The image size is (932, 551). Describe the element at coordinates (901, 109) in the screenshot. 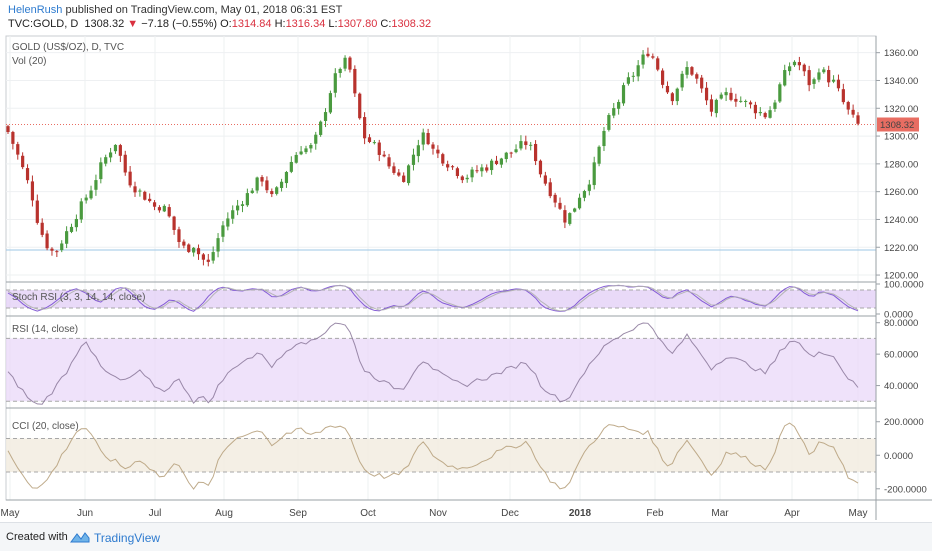

I see `price-tick-label: 1320.00` at that location.